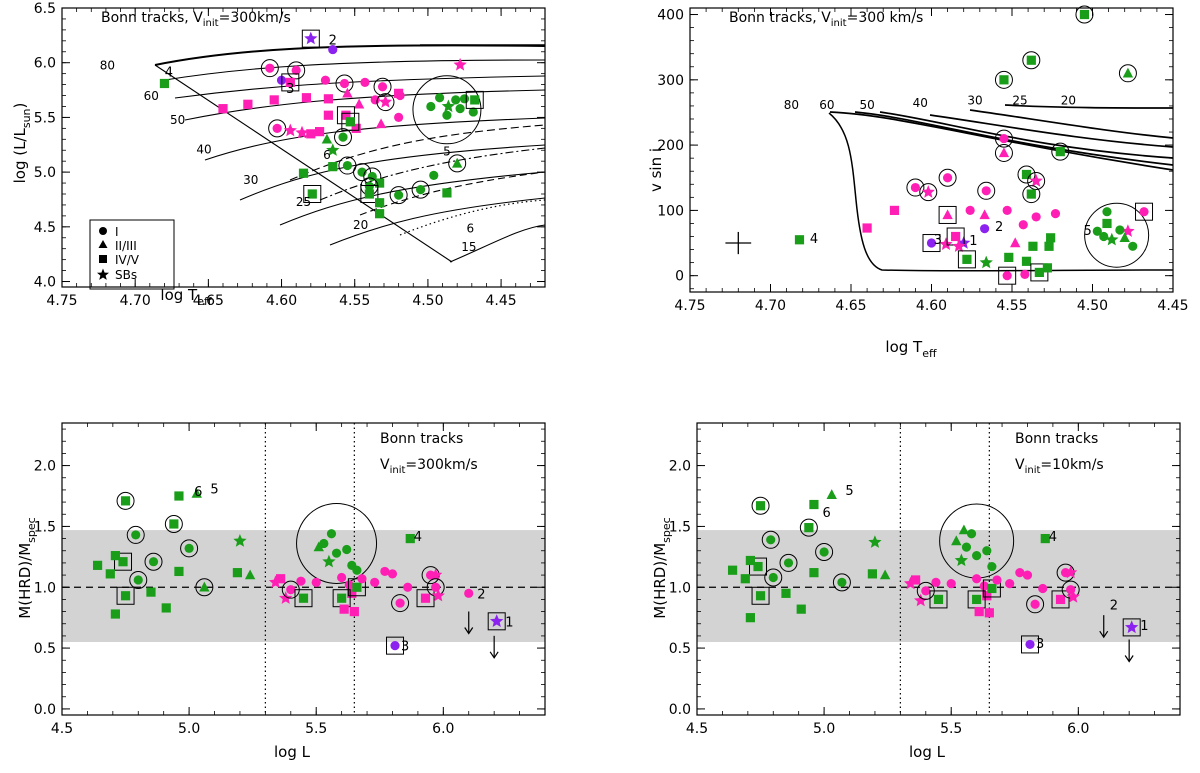 The width and height of the screenshot is (1200, 773). I want to click on vsini-track-label: 60, so click(826, 105).